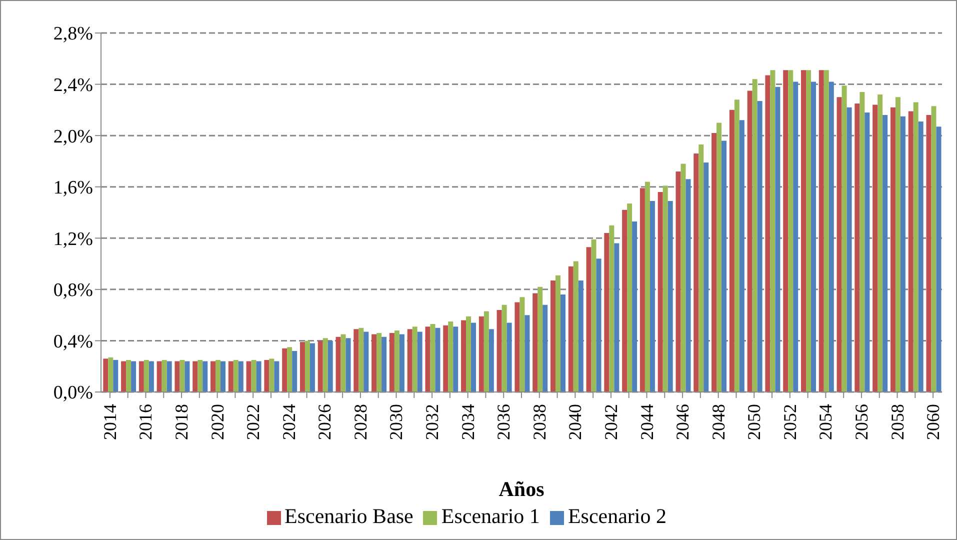 The width and height of the screenshot is (957, 540). Describe the element at coordinates (490, 516) in the screenshot. I see `legend-label: Escenario 1` at that location.